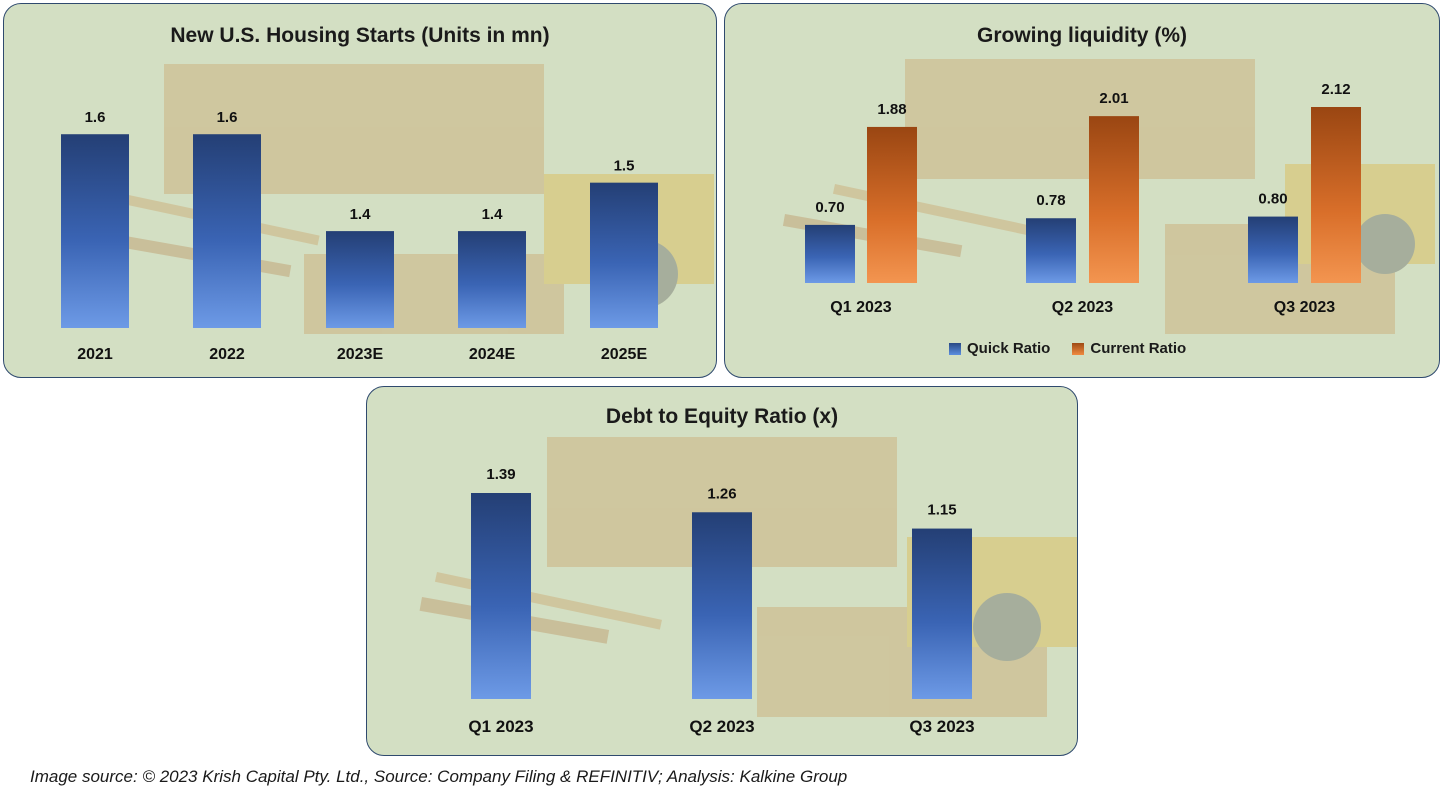 Image resolution: width=1446 pixels, height=796 pixels. Describe the element at coordinates (1009, 348) in the screenshot. I see `legend-label: Quick Ratio` at that location.